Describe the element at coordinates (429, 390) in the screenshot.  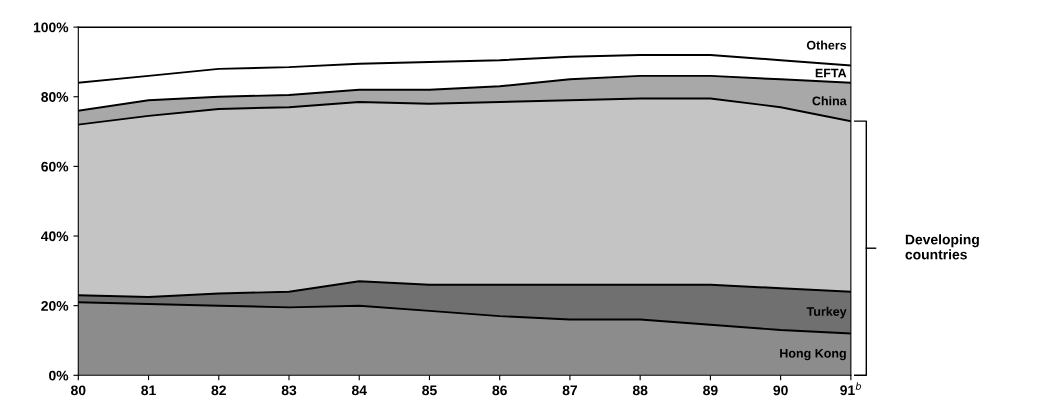
I see `x-tick-label: 85` at that location.